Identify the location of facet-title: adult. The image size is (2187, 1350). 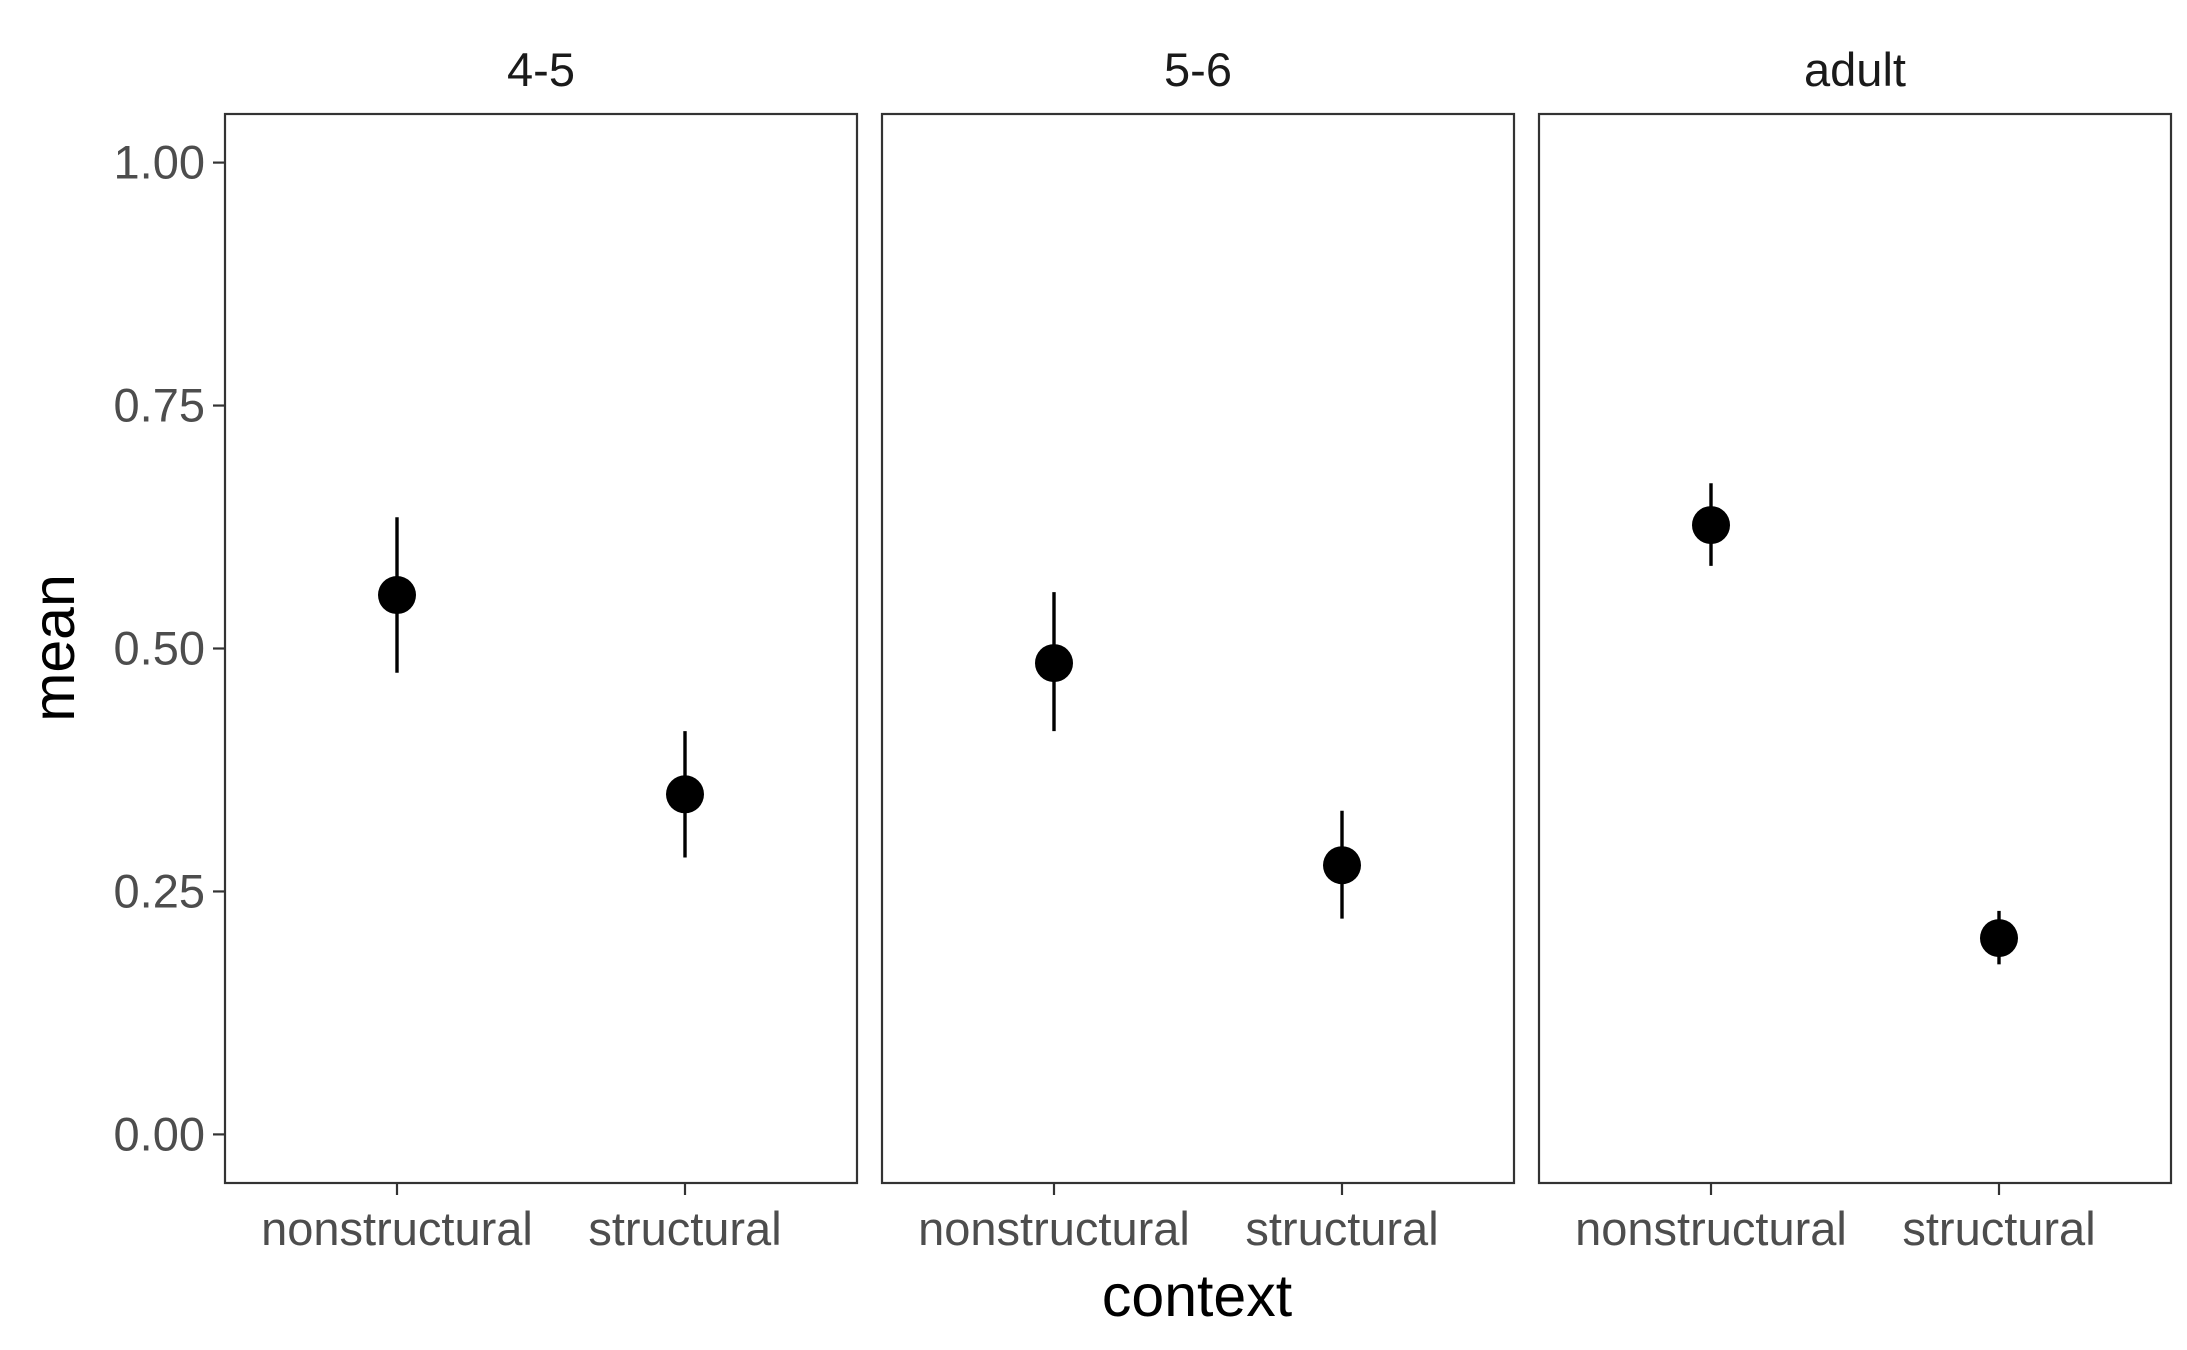
(1855, 69).